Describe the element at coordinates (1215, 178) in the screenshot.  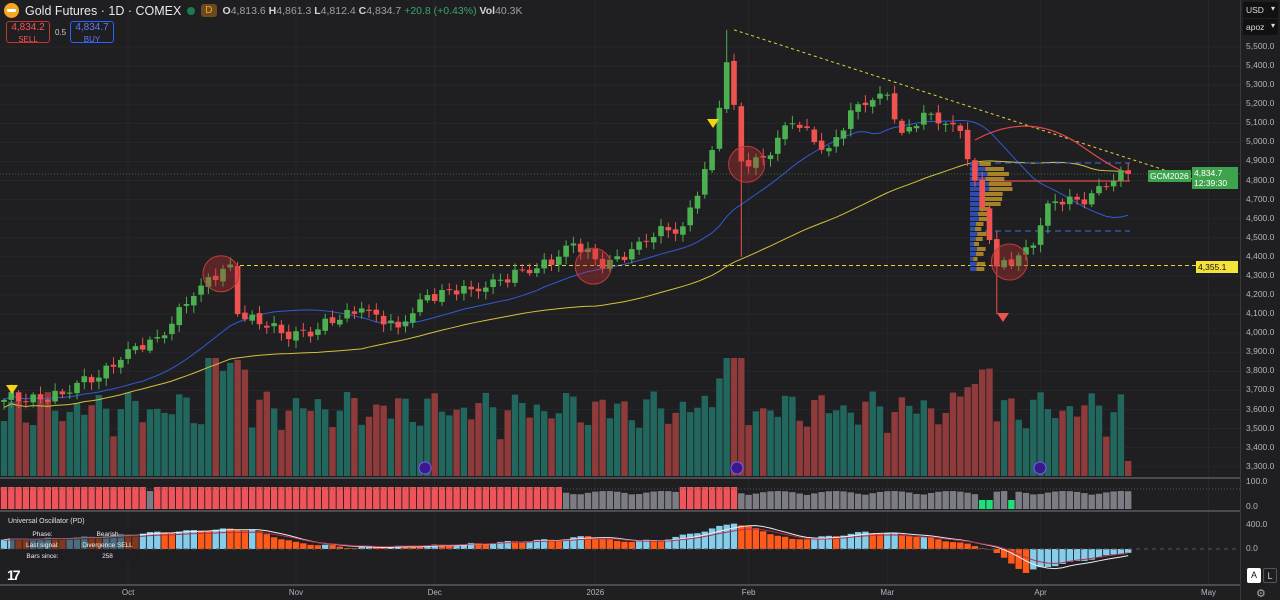
I see `last-price-tag: 4,834.7 12:39:30` at that location.